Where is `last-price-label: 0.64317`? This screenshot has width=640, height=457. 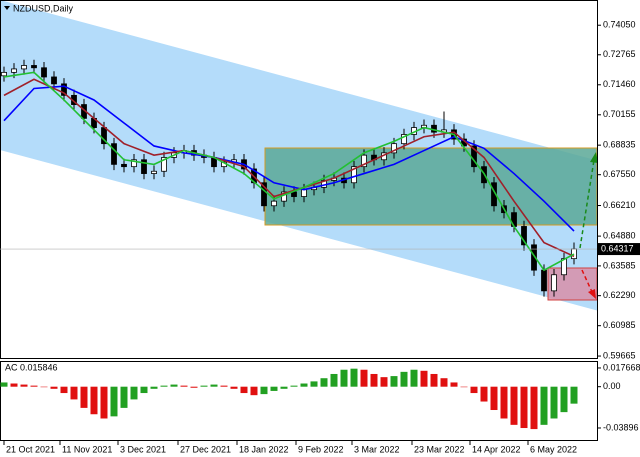
last-price-label: 0.64317 is located at coordinates (617, 248).